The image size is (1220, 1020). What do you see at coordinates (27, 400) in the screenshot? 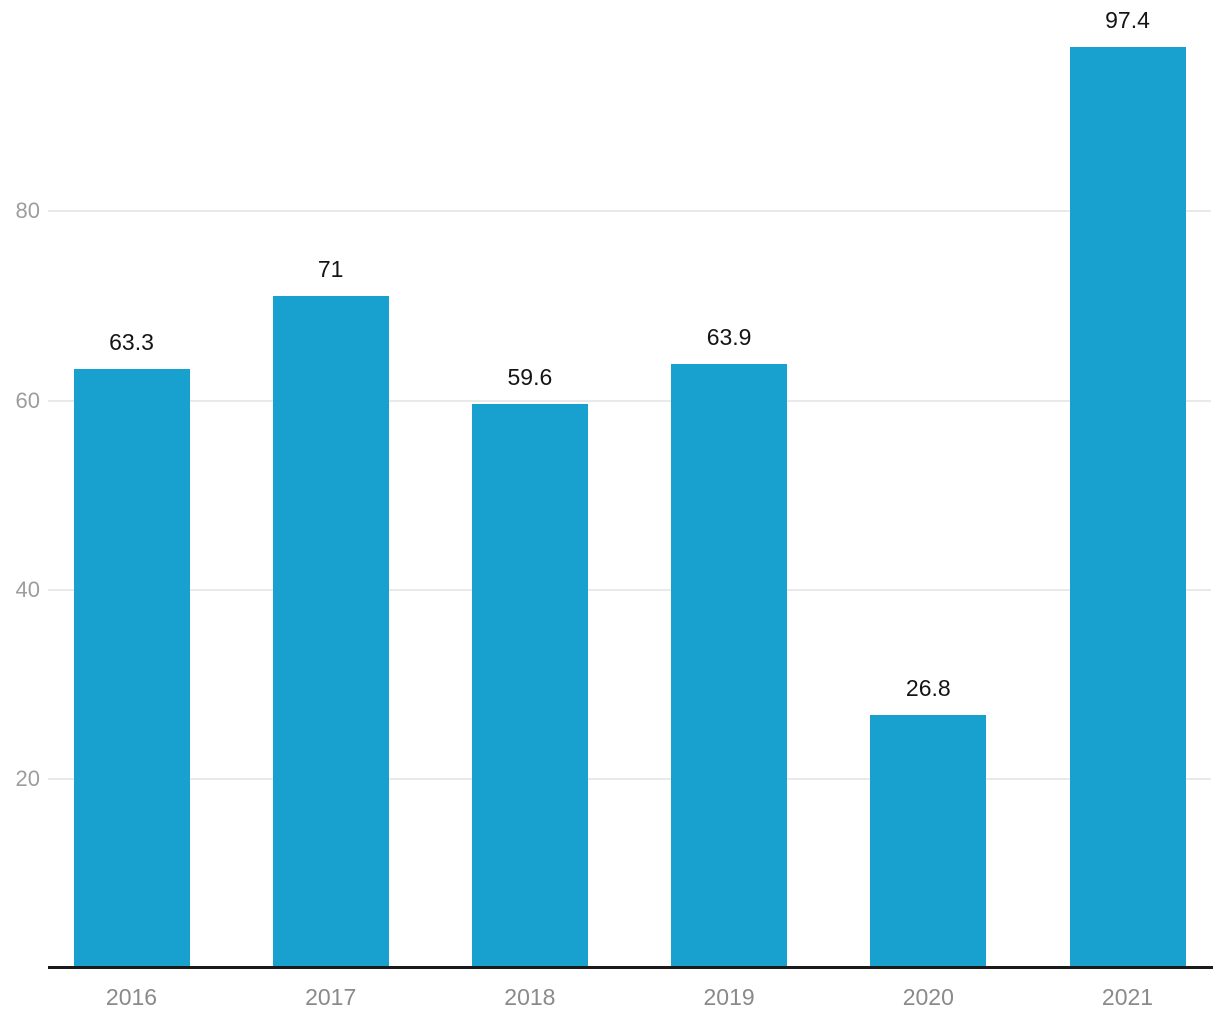
I see `y-axis-tick-label: 60` at bounding box center [27, 400].